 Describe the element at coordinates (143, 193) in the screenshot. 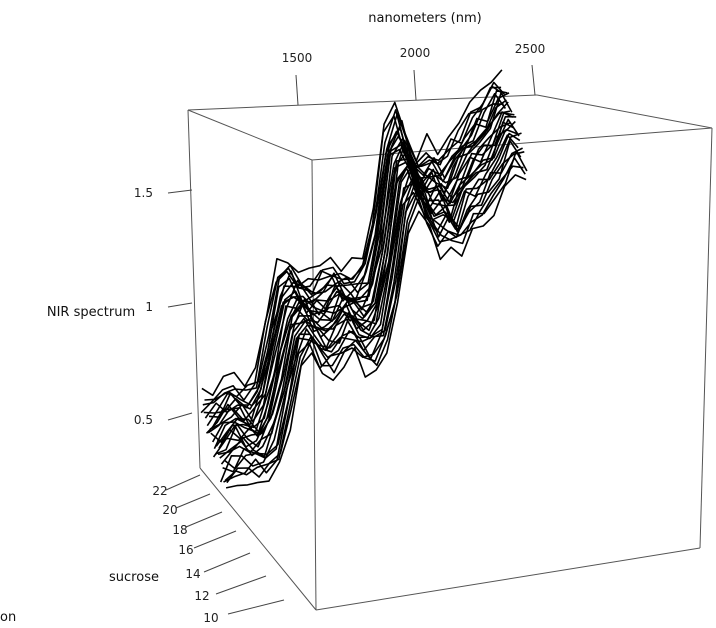

I see `y-tick-label: 1.5` at that location.